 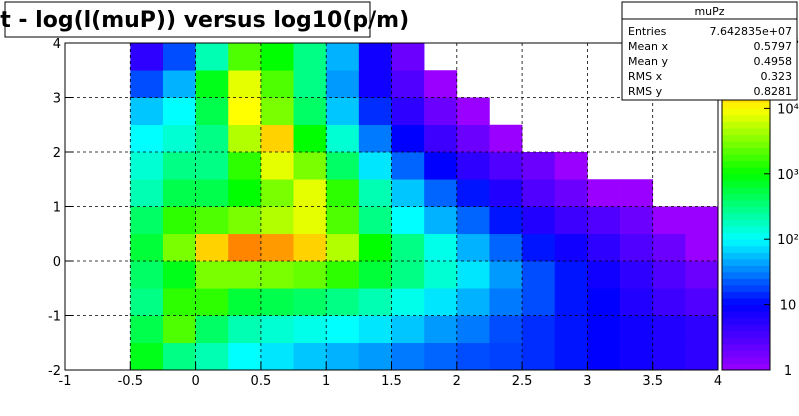 What do you see at coordinates (709, 51) in the screenshot?
I see `stats-box` at bounding box center [709, 51].